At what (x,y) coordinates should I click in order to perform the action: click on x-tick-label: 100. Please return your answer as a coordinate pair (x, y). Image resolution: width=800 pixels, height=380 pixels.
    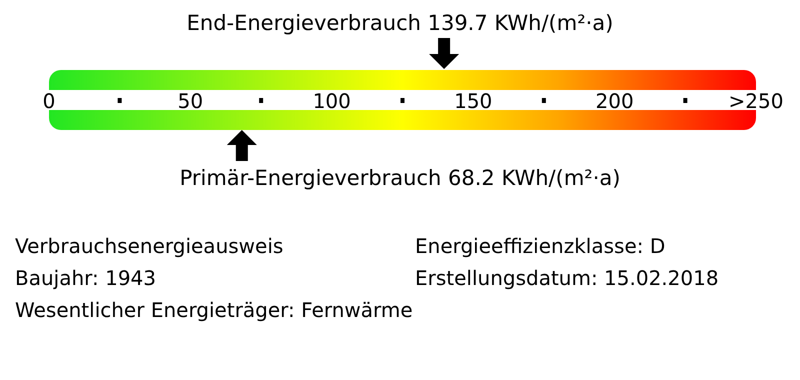
    Looking at the image, I should click on (331, 101).